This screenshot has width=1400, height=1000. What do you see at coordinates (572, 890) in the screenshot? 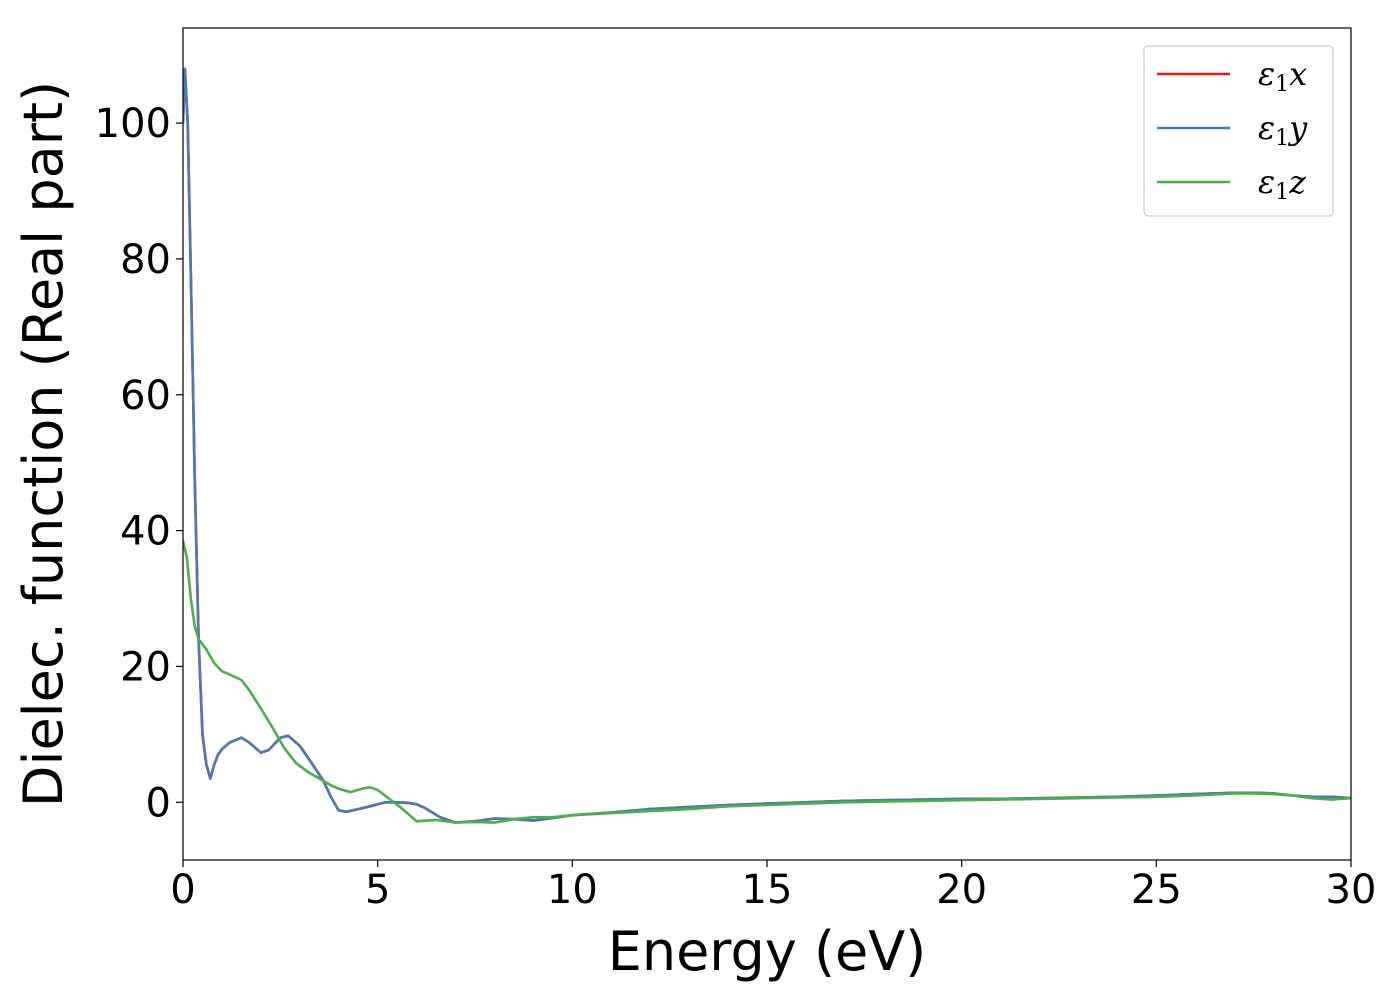
I see `x-tick-label: 10` at bounding box center [572, 890].